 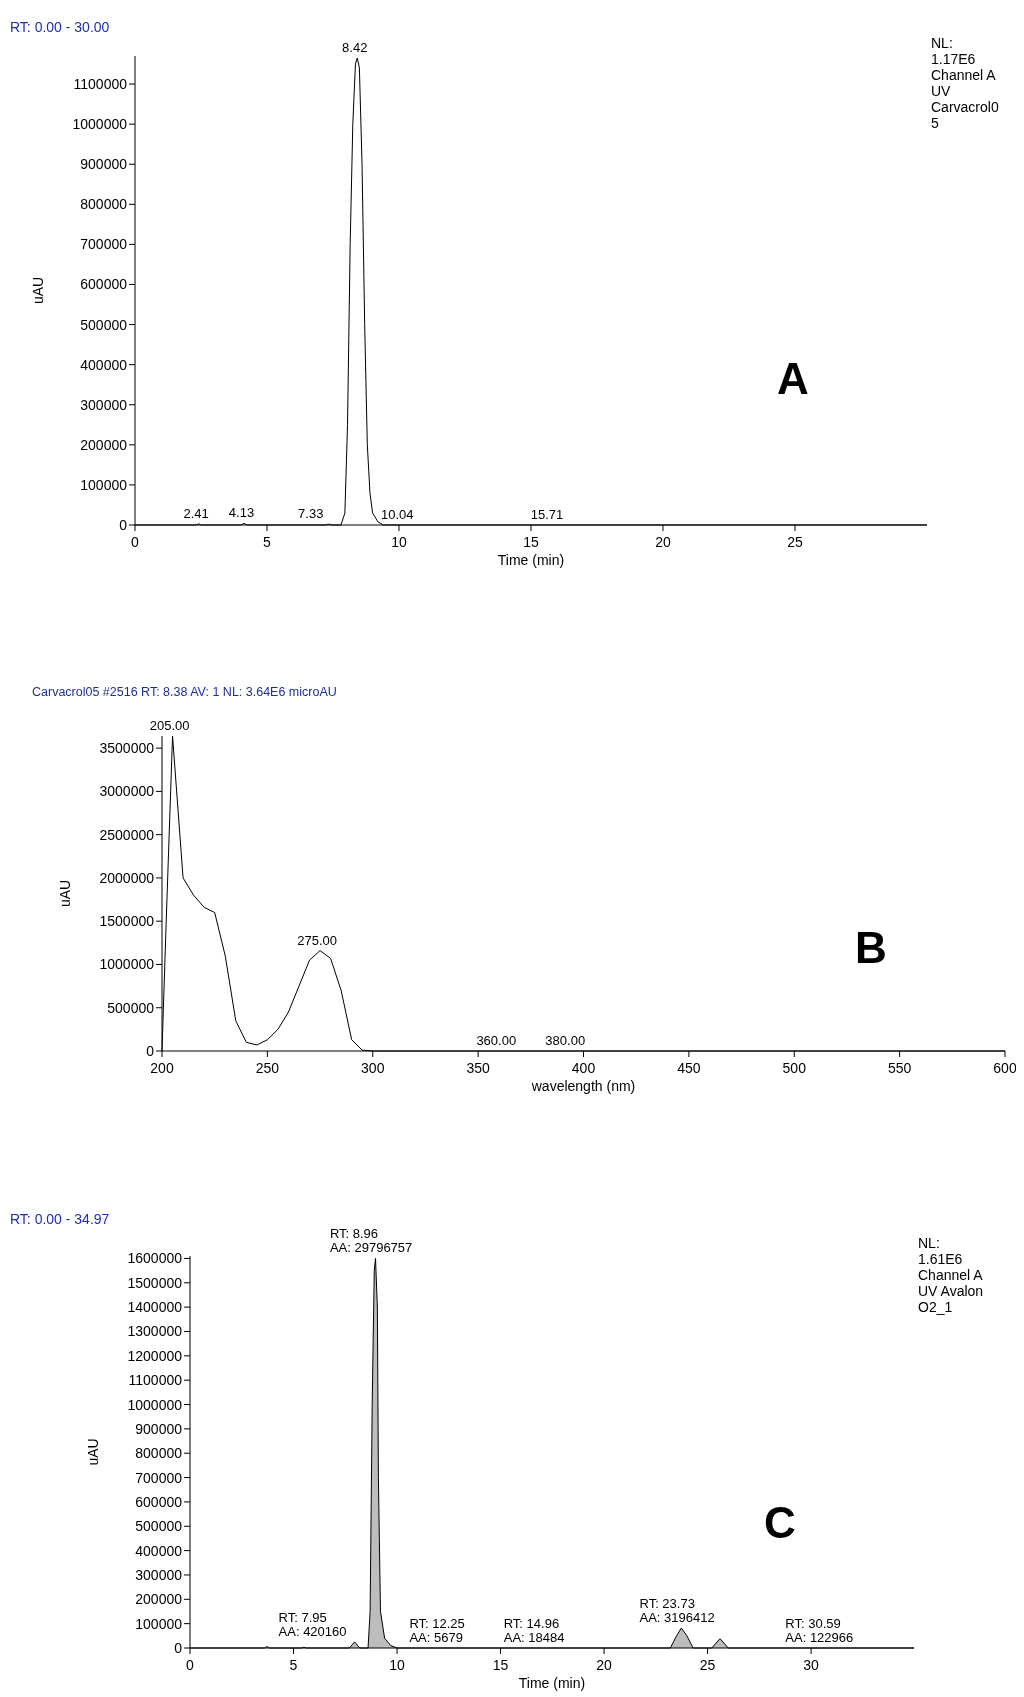 What do you see at coordinates (780, 1523) in the screenshot?
I see `annotation: C` at bounding box center [780, 1523].